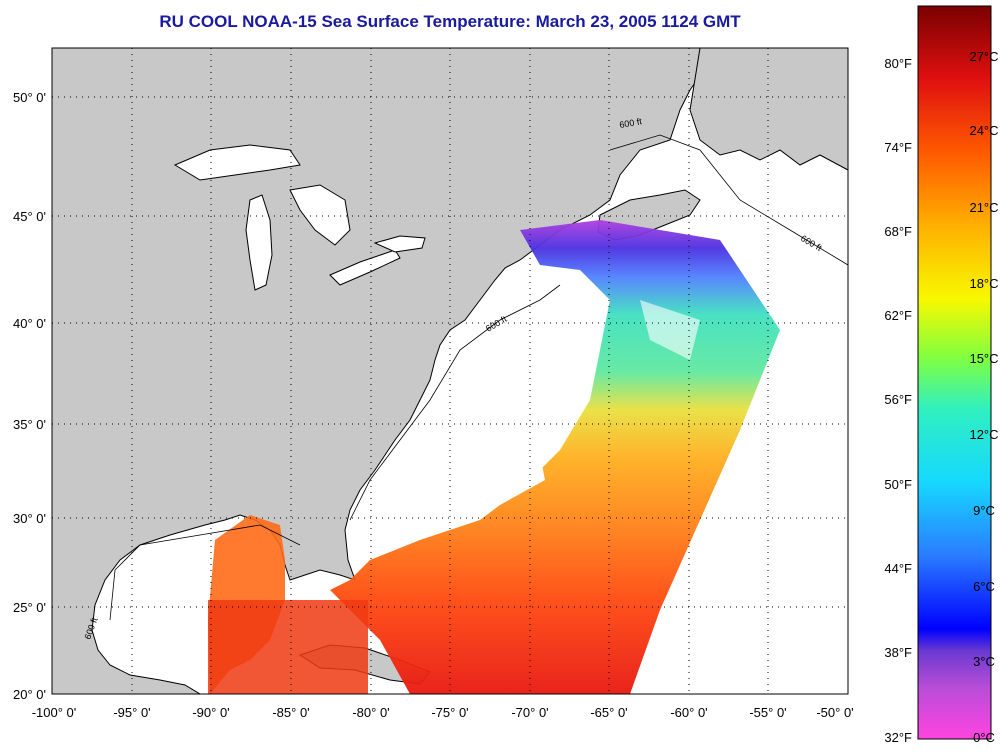  What do you see at coordinates (898, 652) in the screenshot?
I see `colorbar-f-label: 38°F` at bounding box center [898, 652].